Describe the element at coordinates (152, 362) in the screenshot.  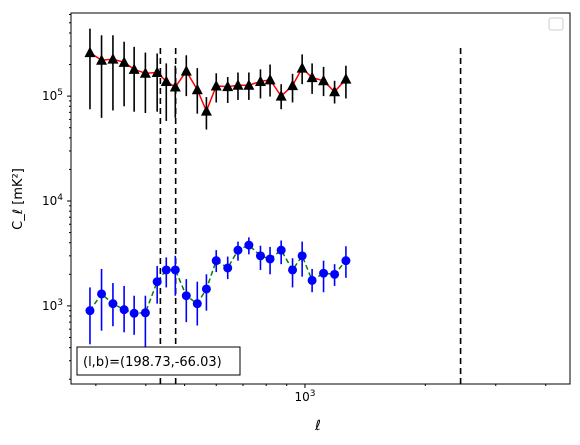
I see `annotation-text: (l,b)=(198.73,-66.03)` at that location.